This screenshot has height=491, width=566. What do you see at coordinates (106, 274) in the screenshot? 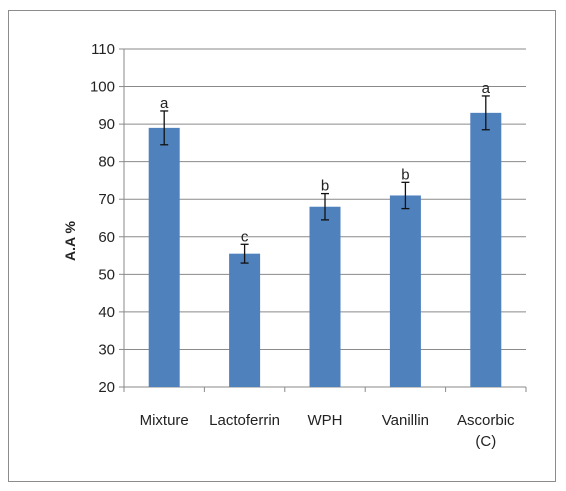
I see `y-tick-label: 50` at bounding box center [106, 274].